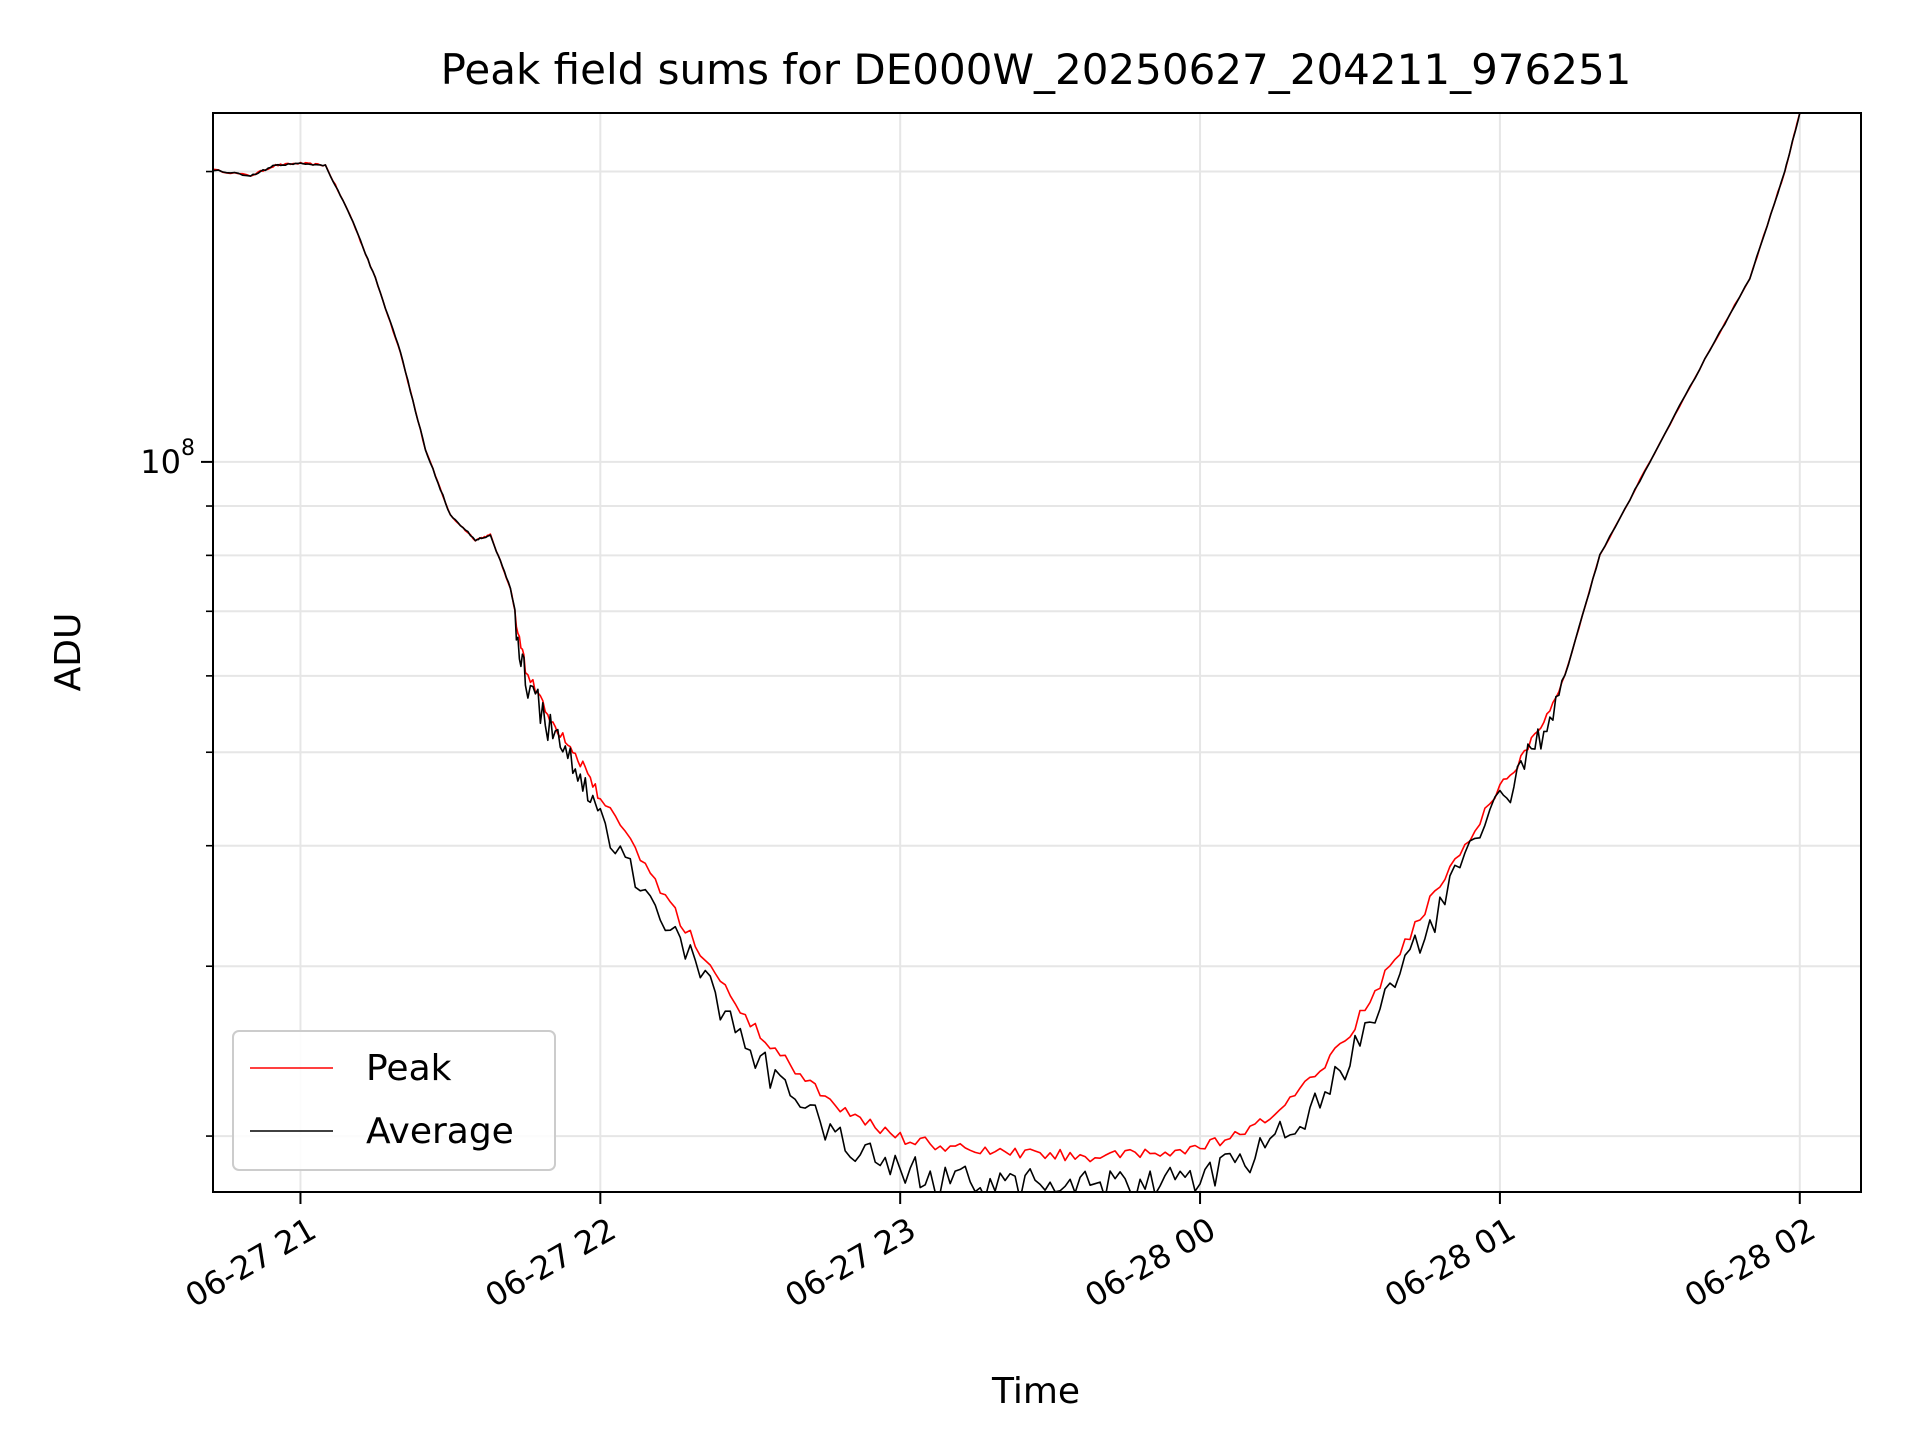 This screenshot has height=1440, width=1920. I want to click on y-axis-label: ADU, so click(68, 652).